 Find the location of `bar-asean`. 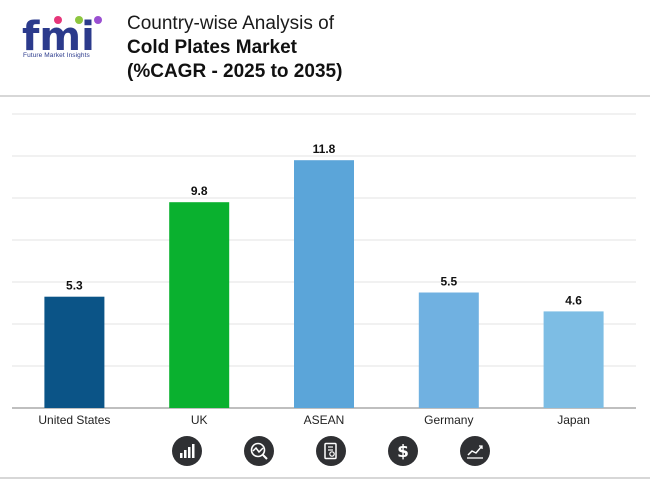

bar-asean is located at coordinates (324, 284).